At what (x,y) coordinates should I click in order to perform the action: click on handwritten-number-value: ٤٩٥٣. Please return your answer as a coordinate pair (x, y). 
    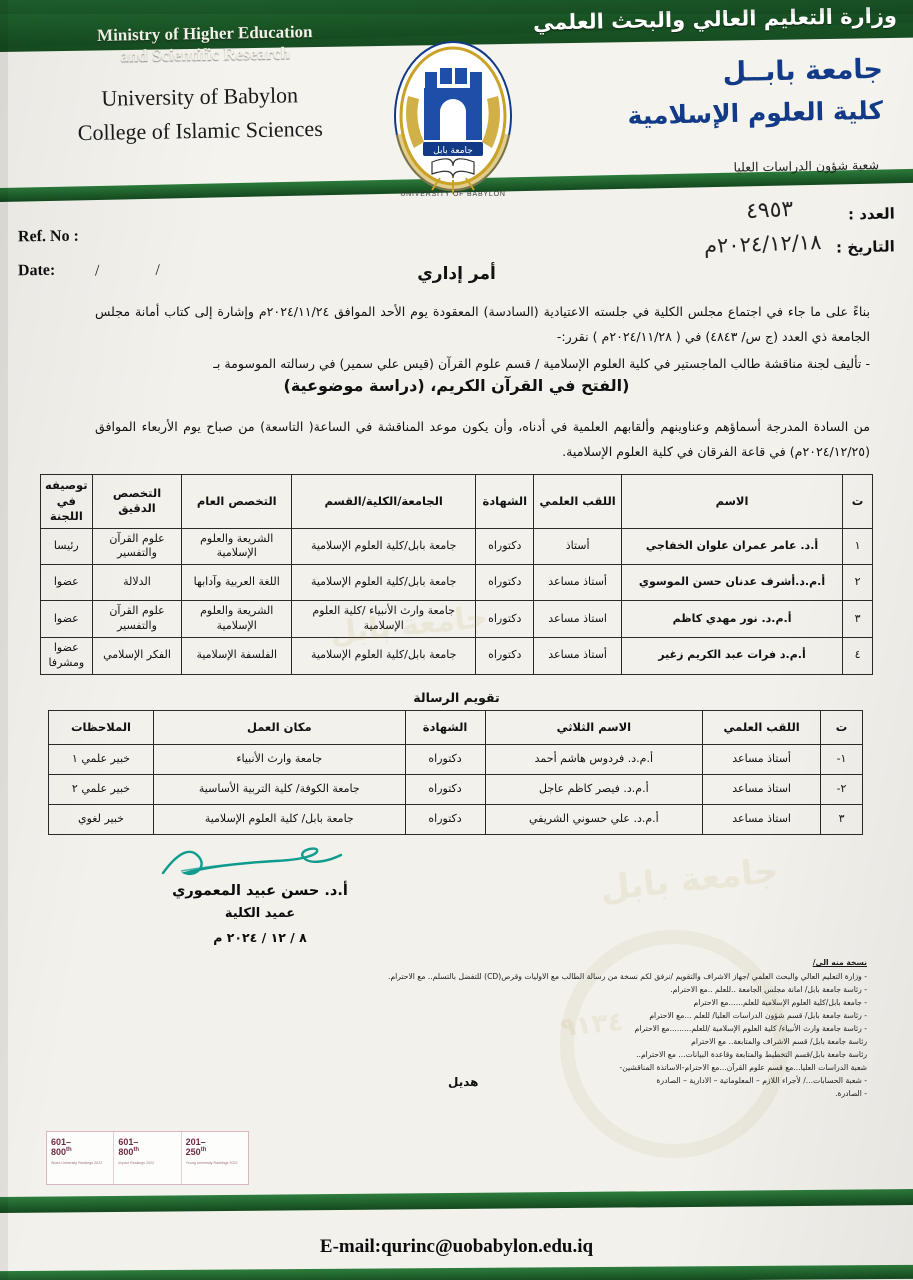
    Looking at the image, I should click on (769, 210).